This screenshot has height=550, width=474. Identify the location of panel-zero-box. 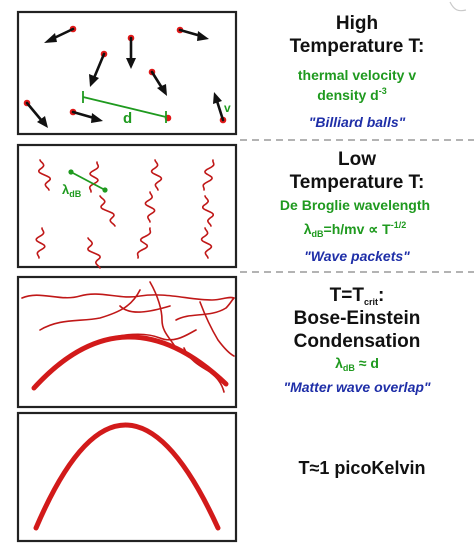
(127, 477).